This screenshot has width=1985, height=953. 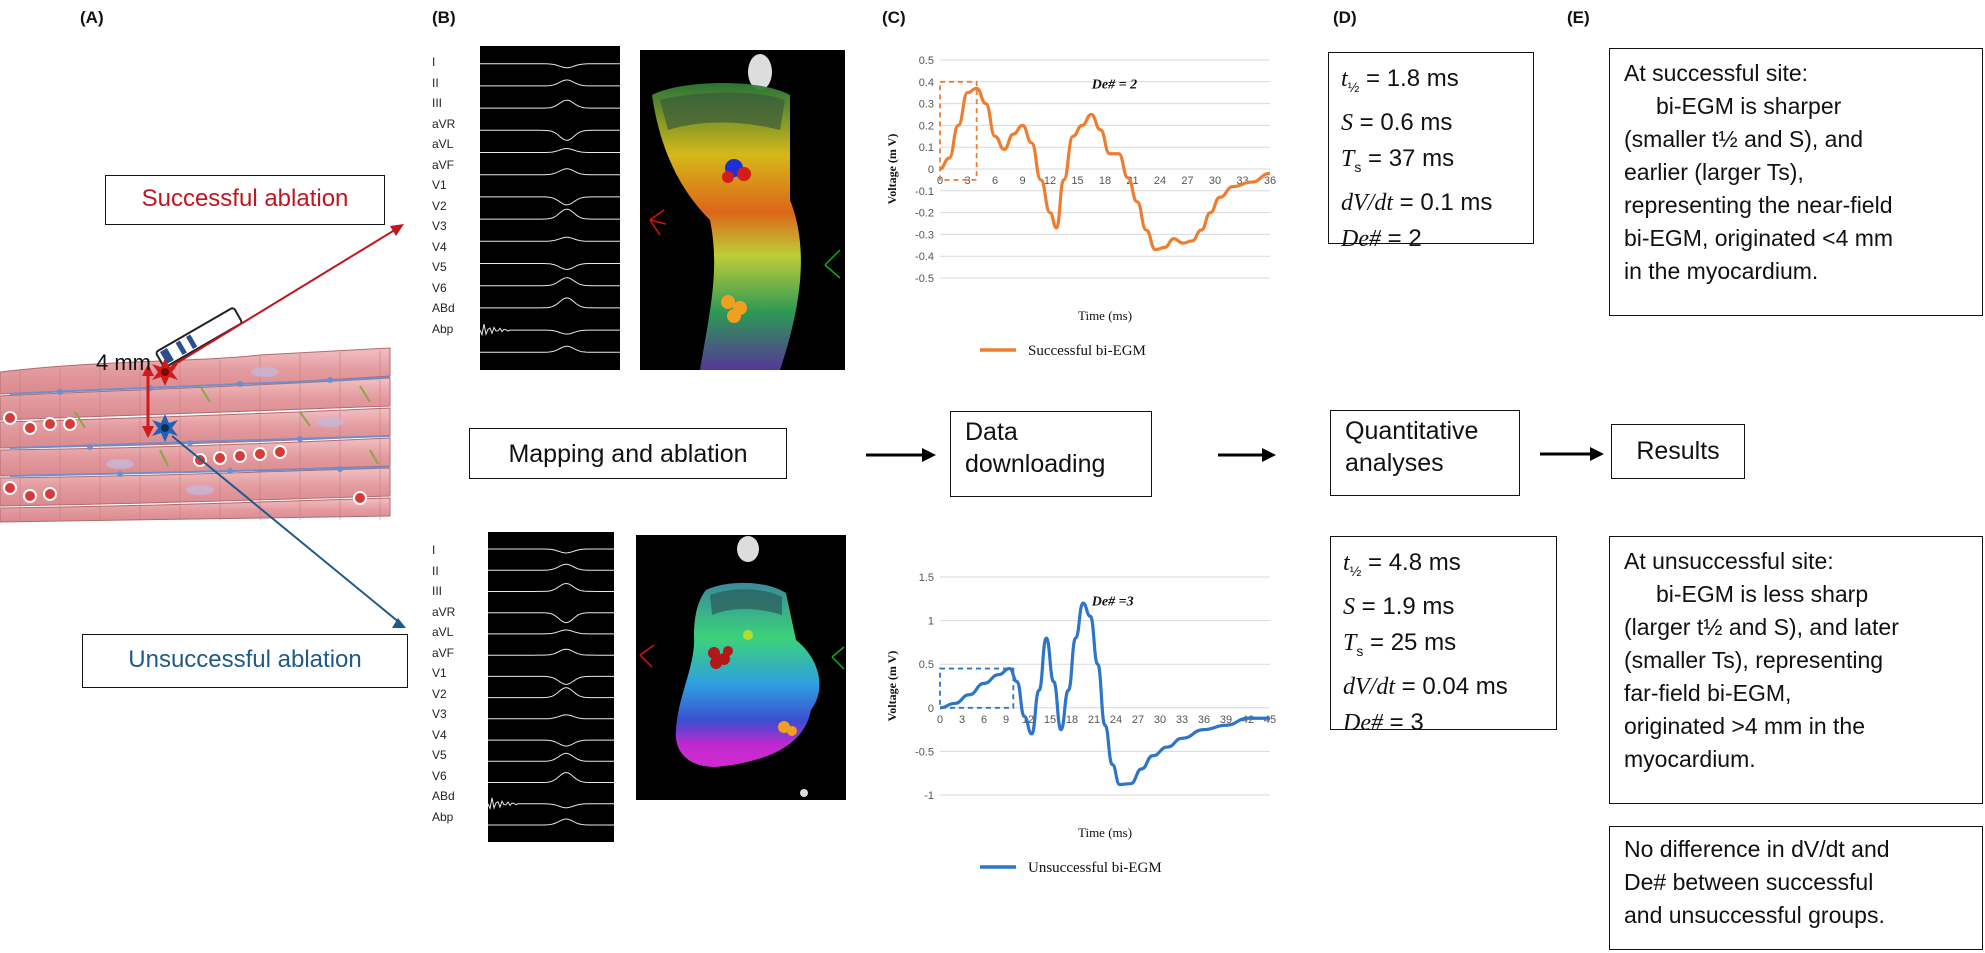 What do you see at coordinates (929, 796) in the screenshot?
I see `y-tick-label: -1` at bounding box center [929, 796].